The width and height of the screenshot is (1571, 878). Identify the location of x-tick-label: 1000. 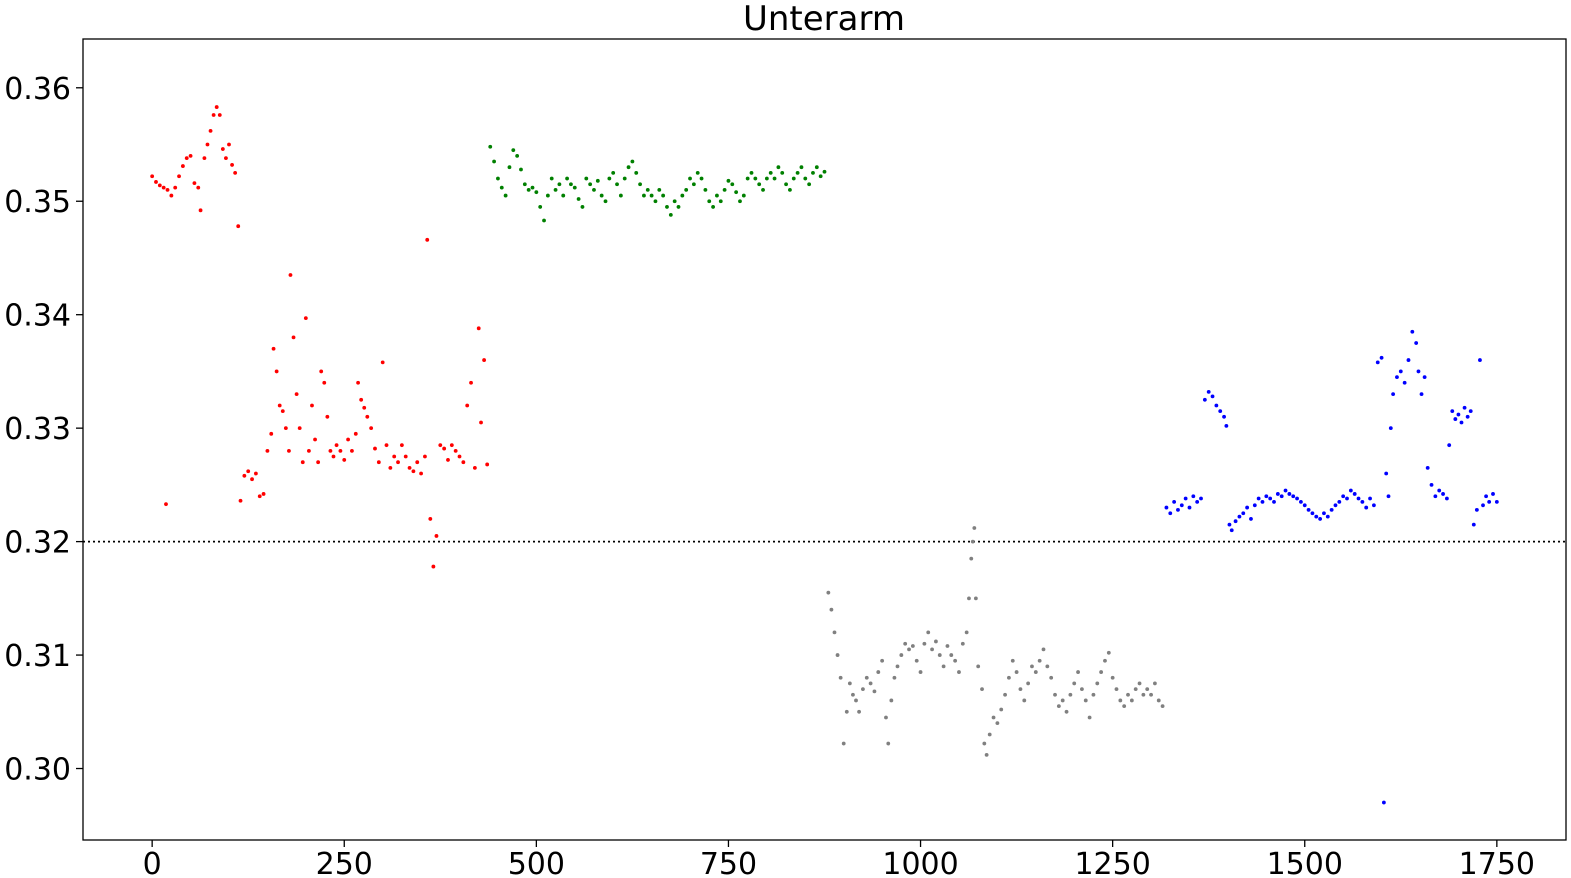
(920, 862).